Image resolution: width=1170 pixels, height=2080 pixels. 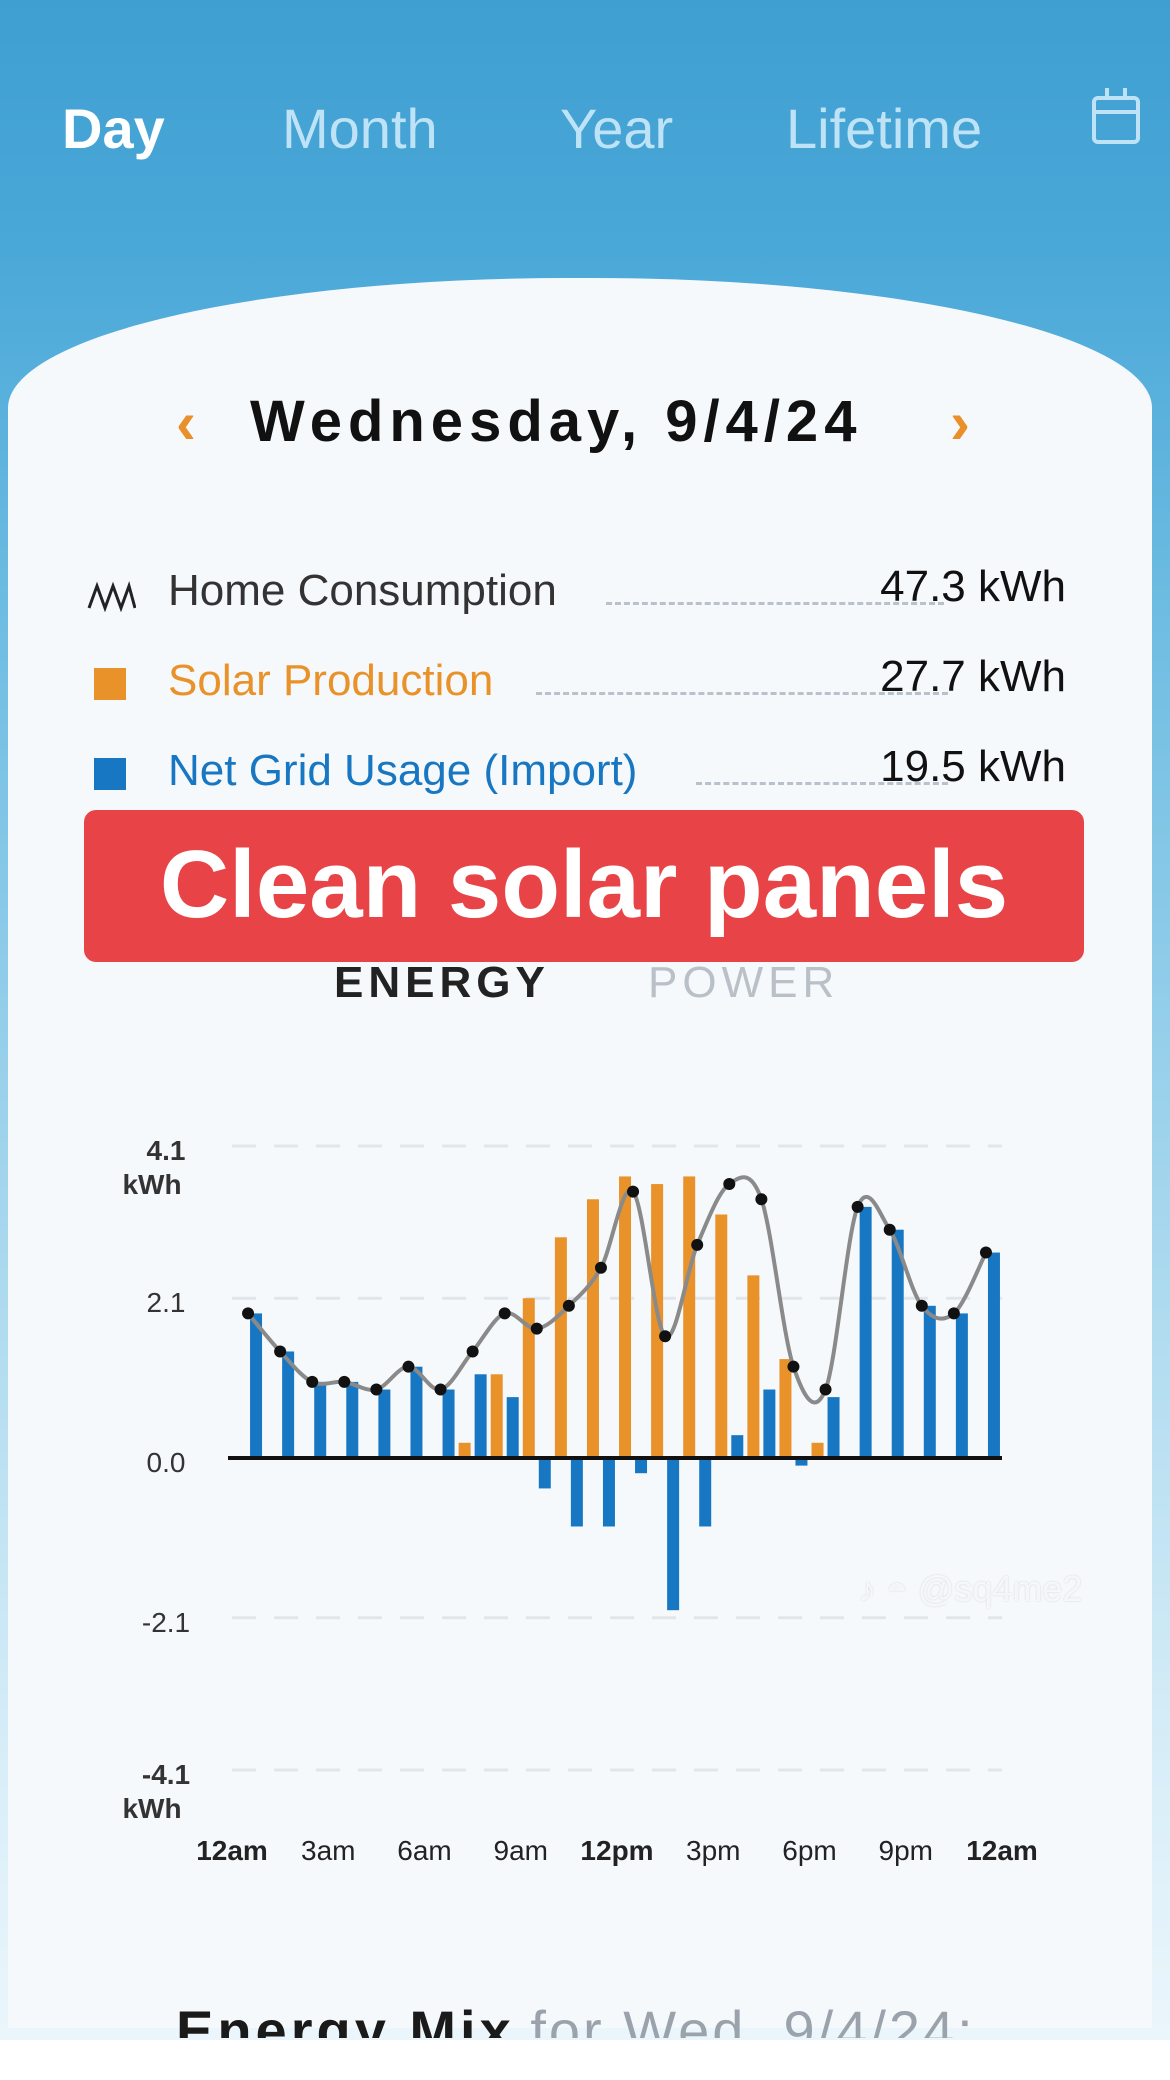 I want to click on energy-mix-heading: Energy Mix for Wed, 9/4/24:, so click(x=626, y=2018).